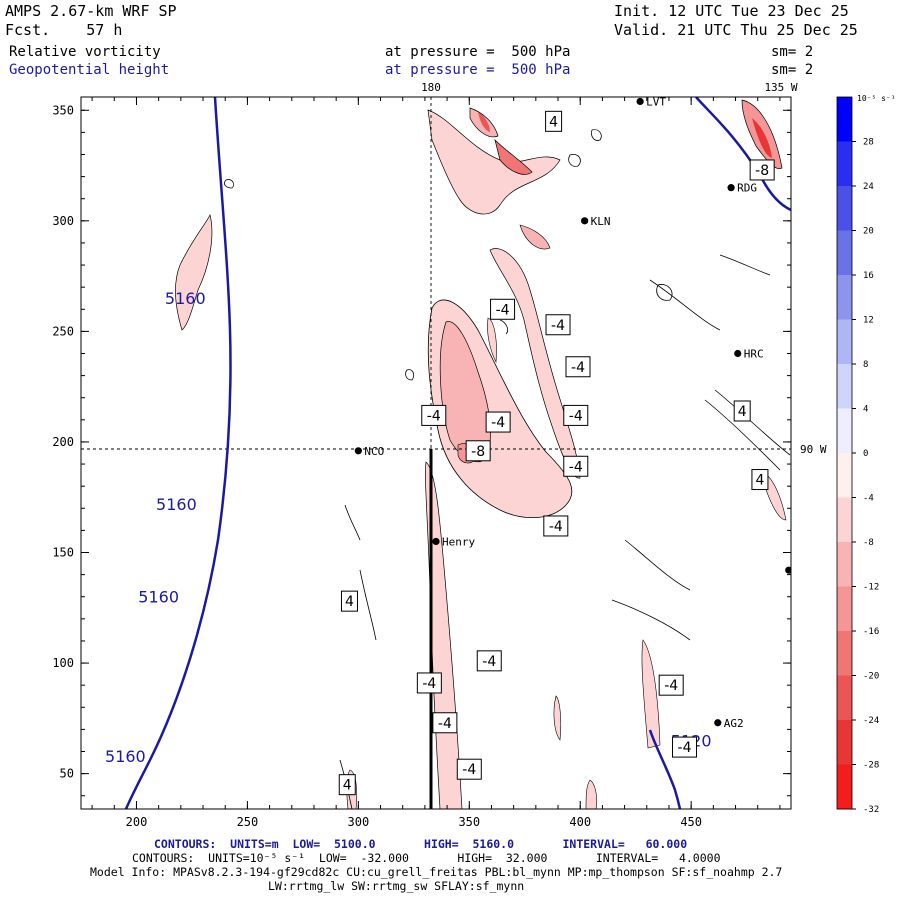  I want to click on x-tick-label: 350, so click(469, 822).